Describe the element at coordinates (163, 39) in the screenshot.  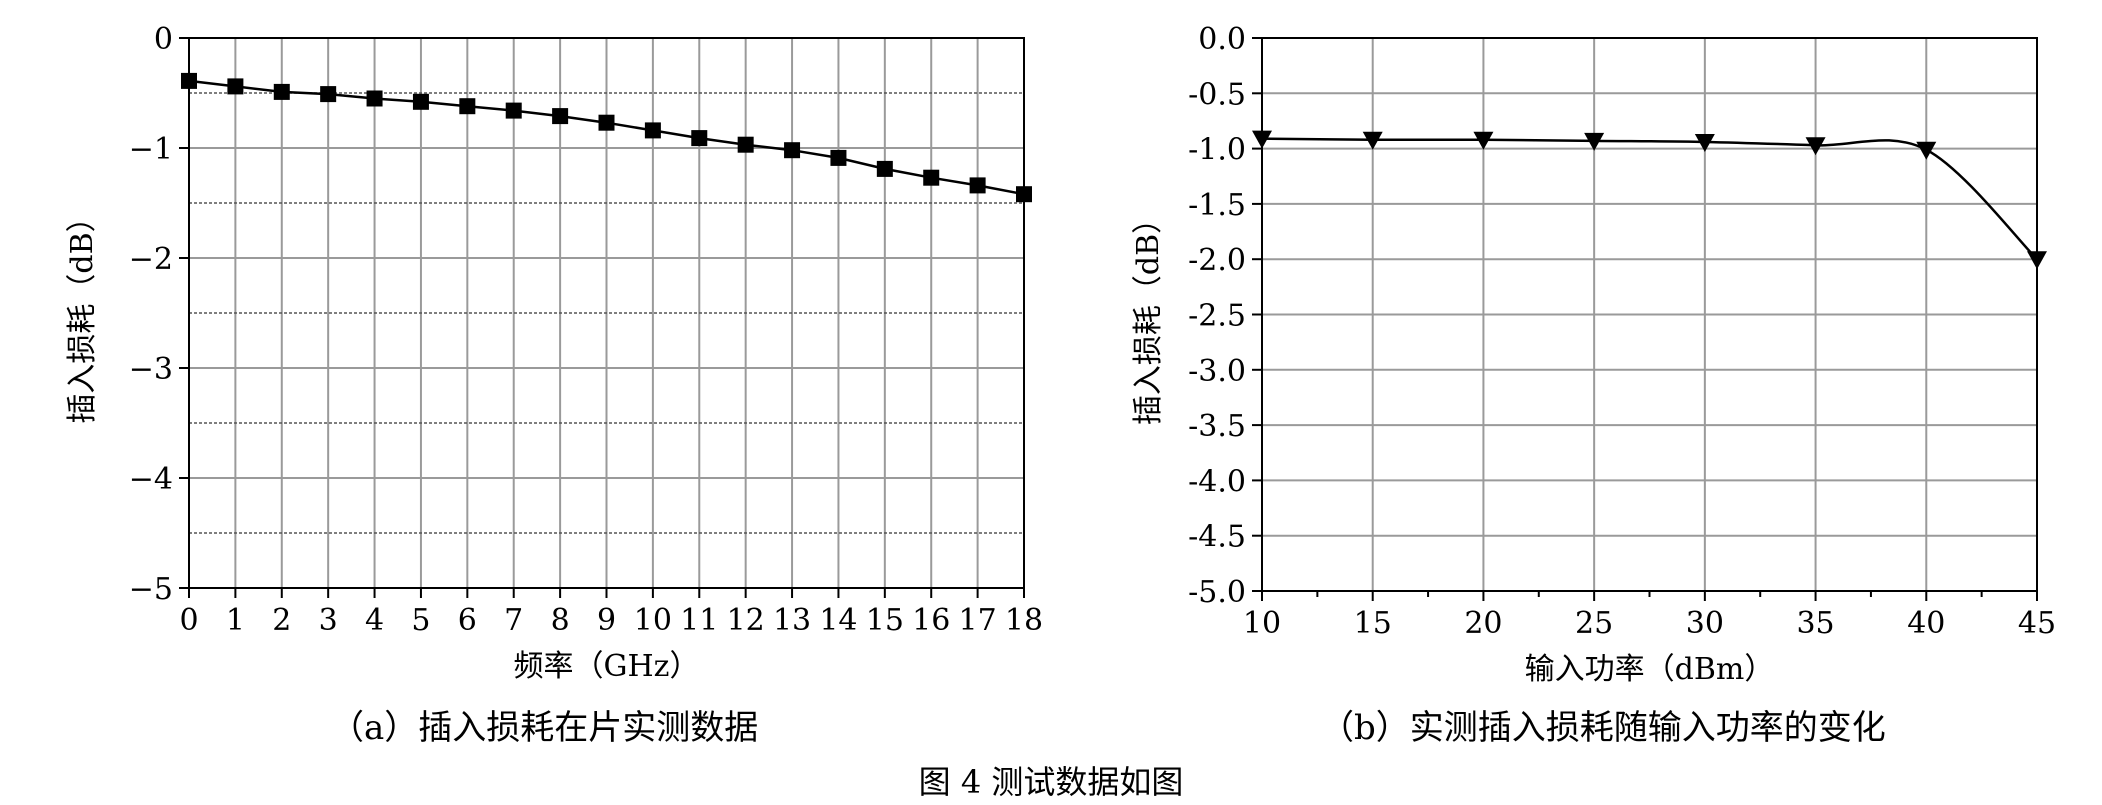
I see `y-tick-label: 0` at that location.